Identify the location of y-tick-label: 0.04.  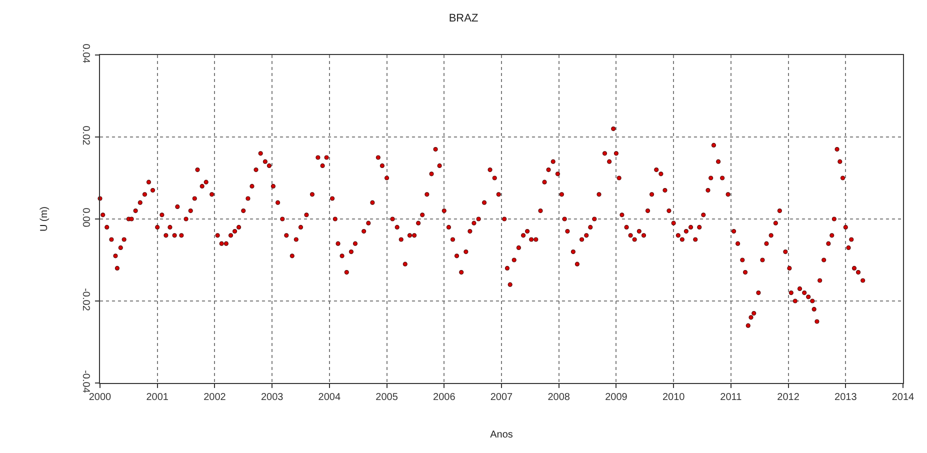
(85, 54).